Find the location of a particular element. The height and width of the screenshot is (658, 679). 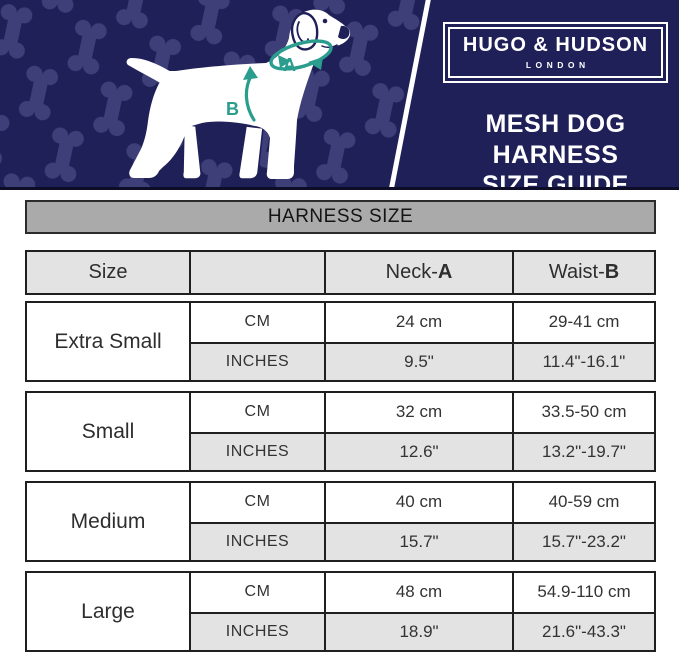

header-unit is located at coordinates (256, 272).